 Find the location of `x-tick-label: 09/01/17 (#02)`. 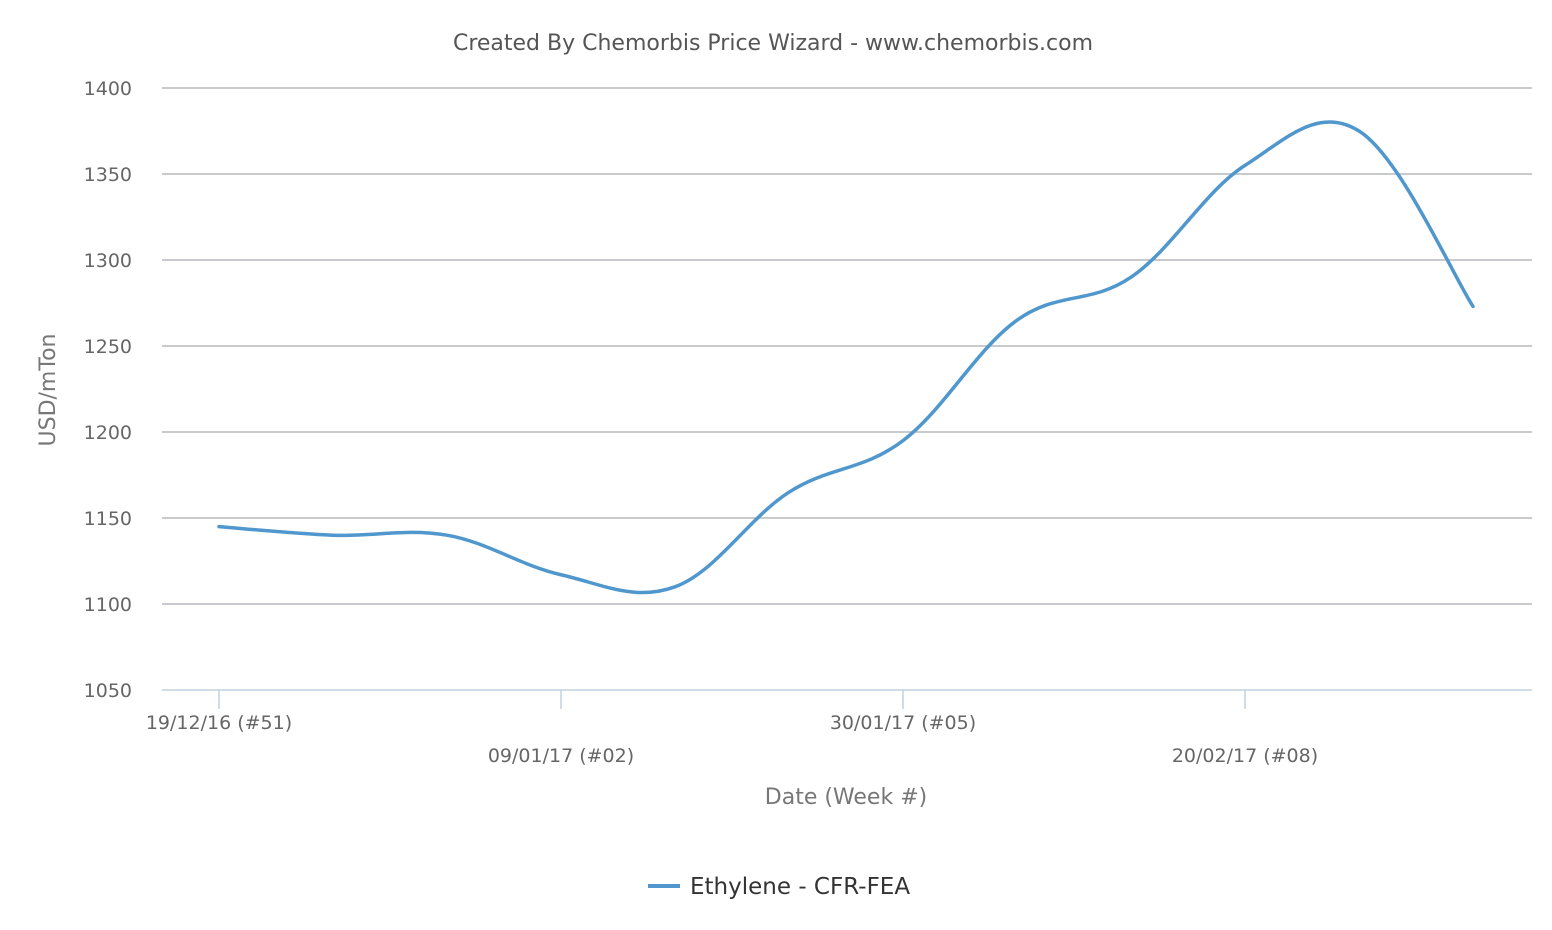

x-tick-label: 09/01/17 (#02) is located at coordinates (561, 756).